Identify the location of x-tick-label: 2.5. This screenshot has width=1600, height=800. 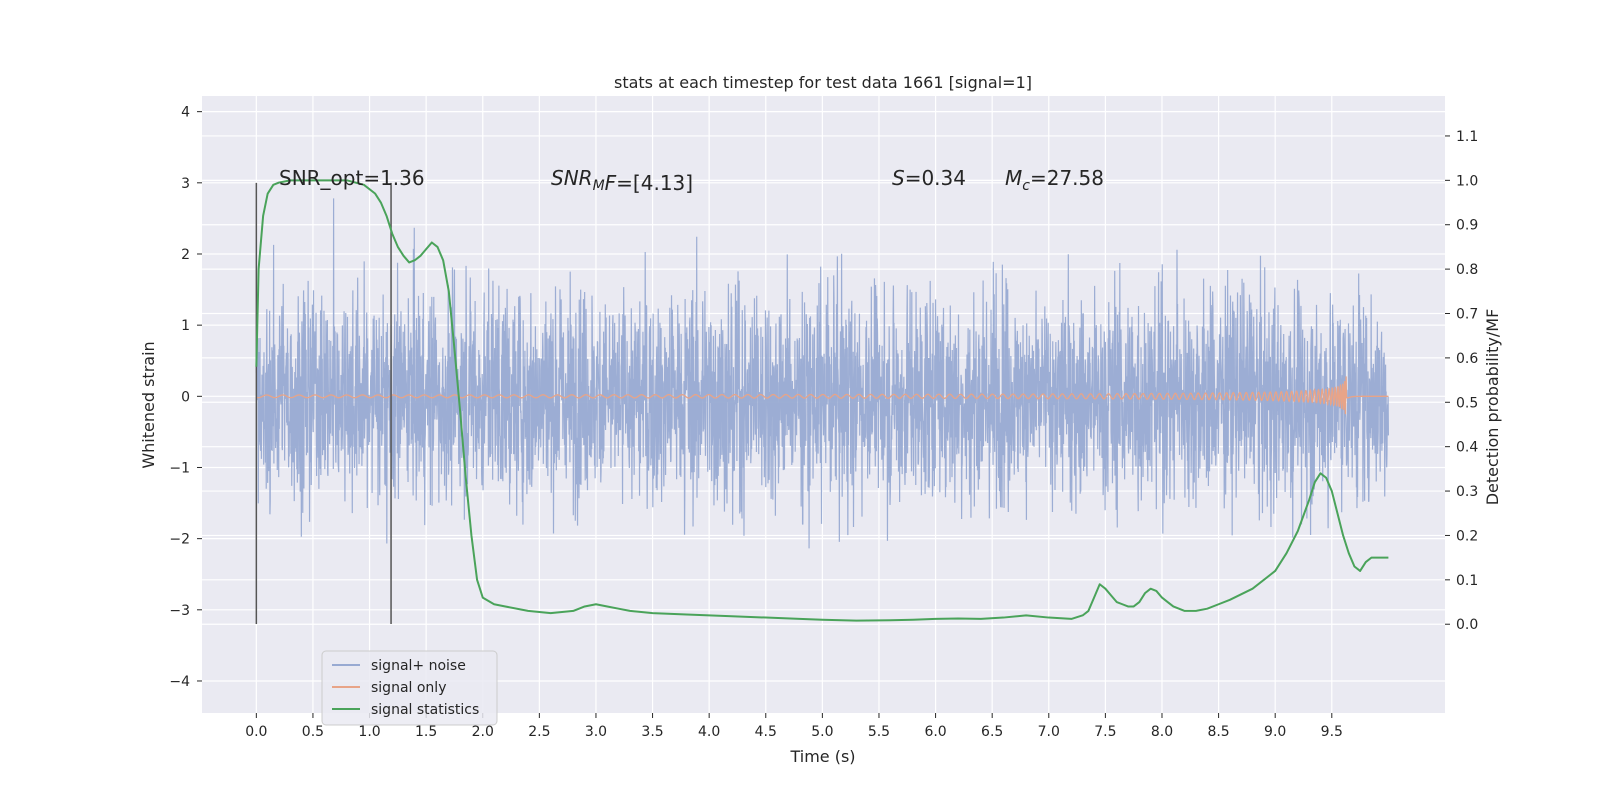
(539, 732).